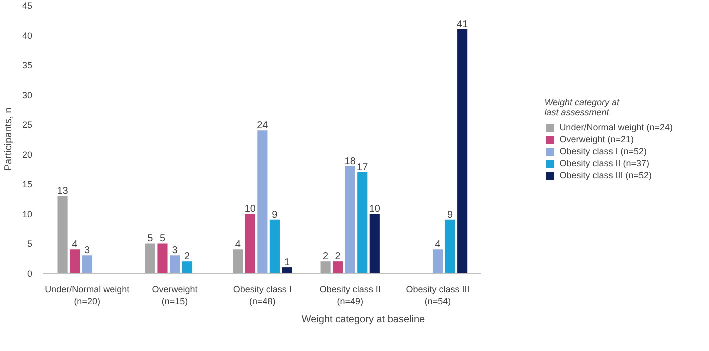 The width and height of the screenshot is (709, 351). What do you see at coordinates (287, 263) in the screenshot?
I see `data-label: 1` at bounding box center [287, 263].